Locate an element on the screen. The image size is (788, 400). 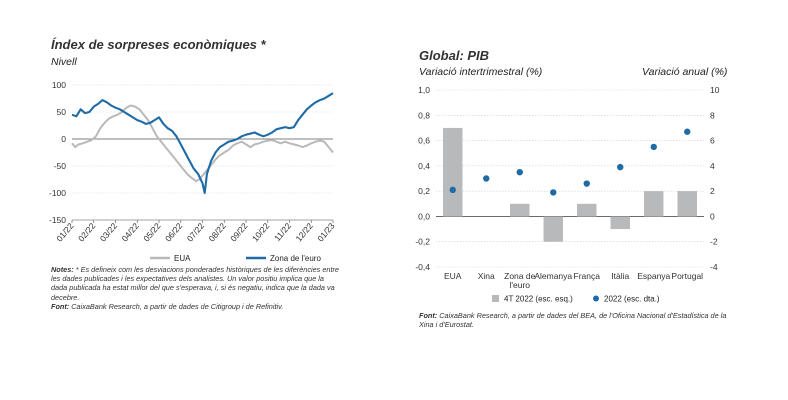
eua-series-line is located at coordinates (202, 143).